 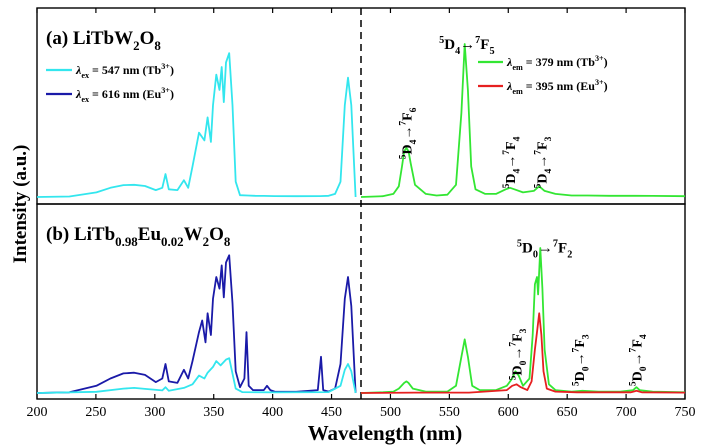 I want to click on transition-label: 5D4→7F6, so click(x=409, y=133).